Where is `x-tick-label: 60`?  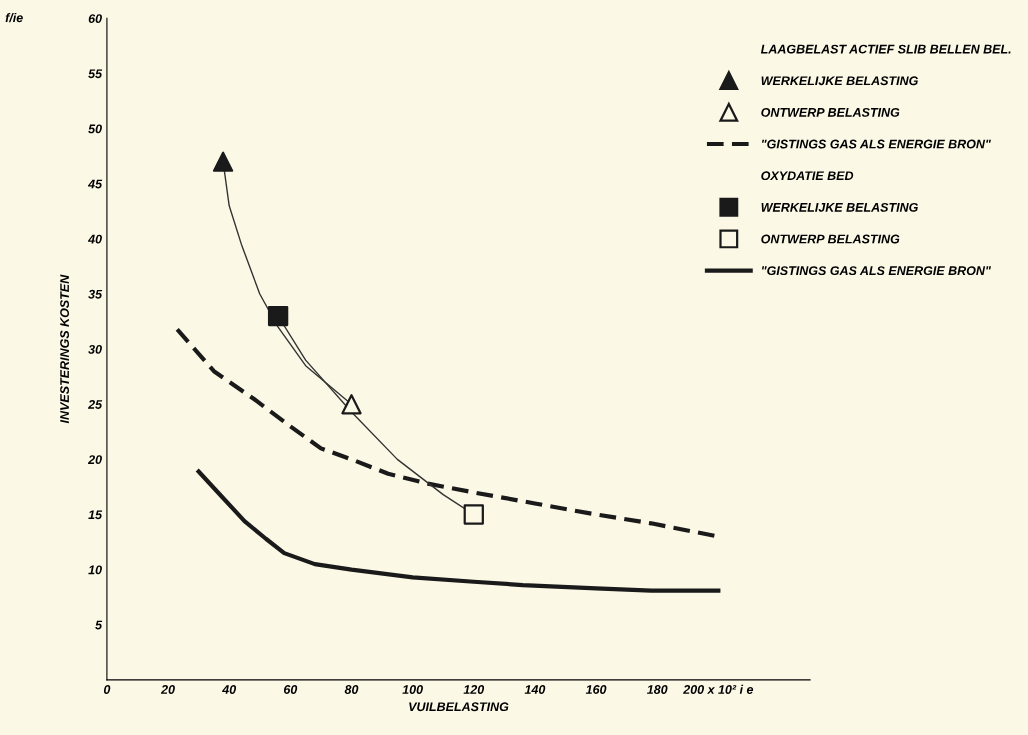 x-tick-label: 60 is located at coordinates (290, 689).